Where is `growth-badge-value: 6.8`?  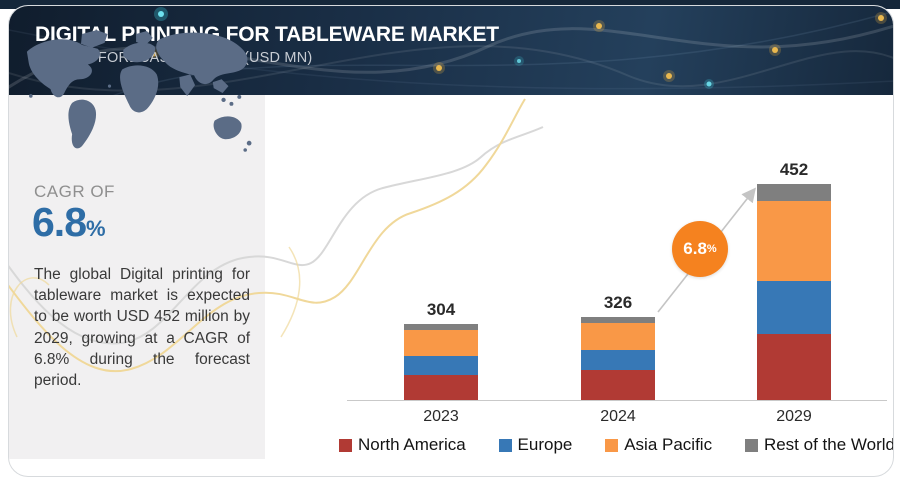 growth-badge-value: 6.8 is located at coordinates (695, 248).